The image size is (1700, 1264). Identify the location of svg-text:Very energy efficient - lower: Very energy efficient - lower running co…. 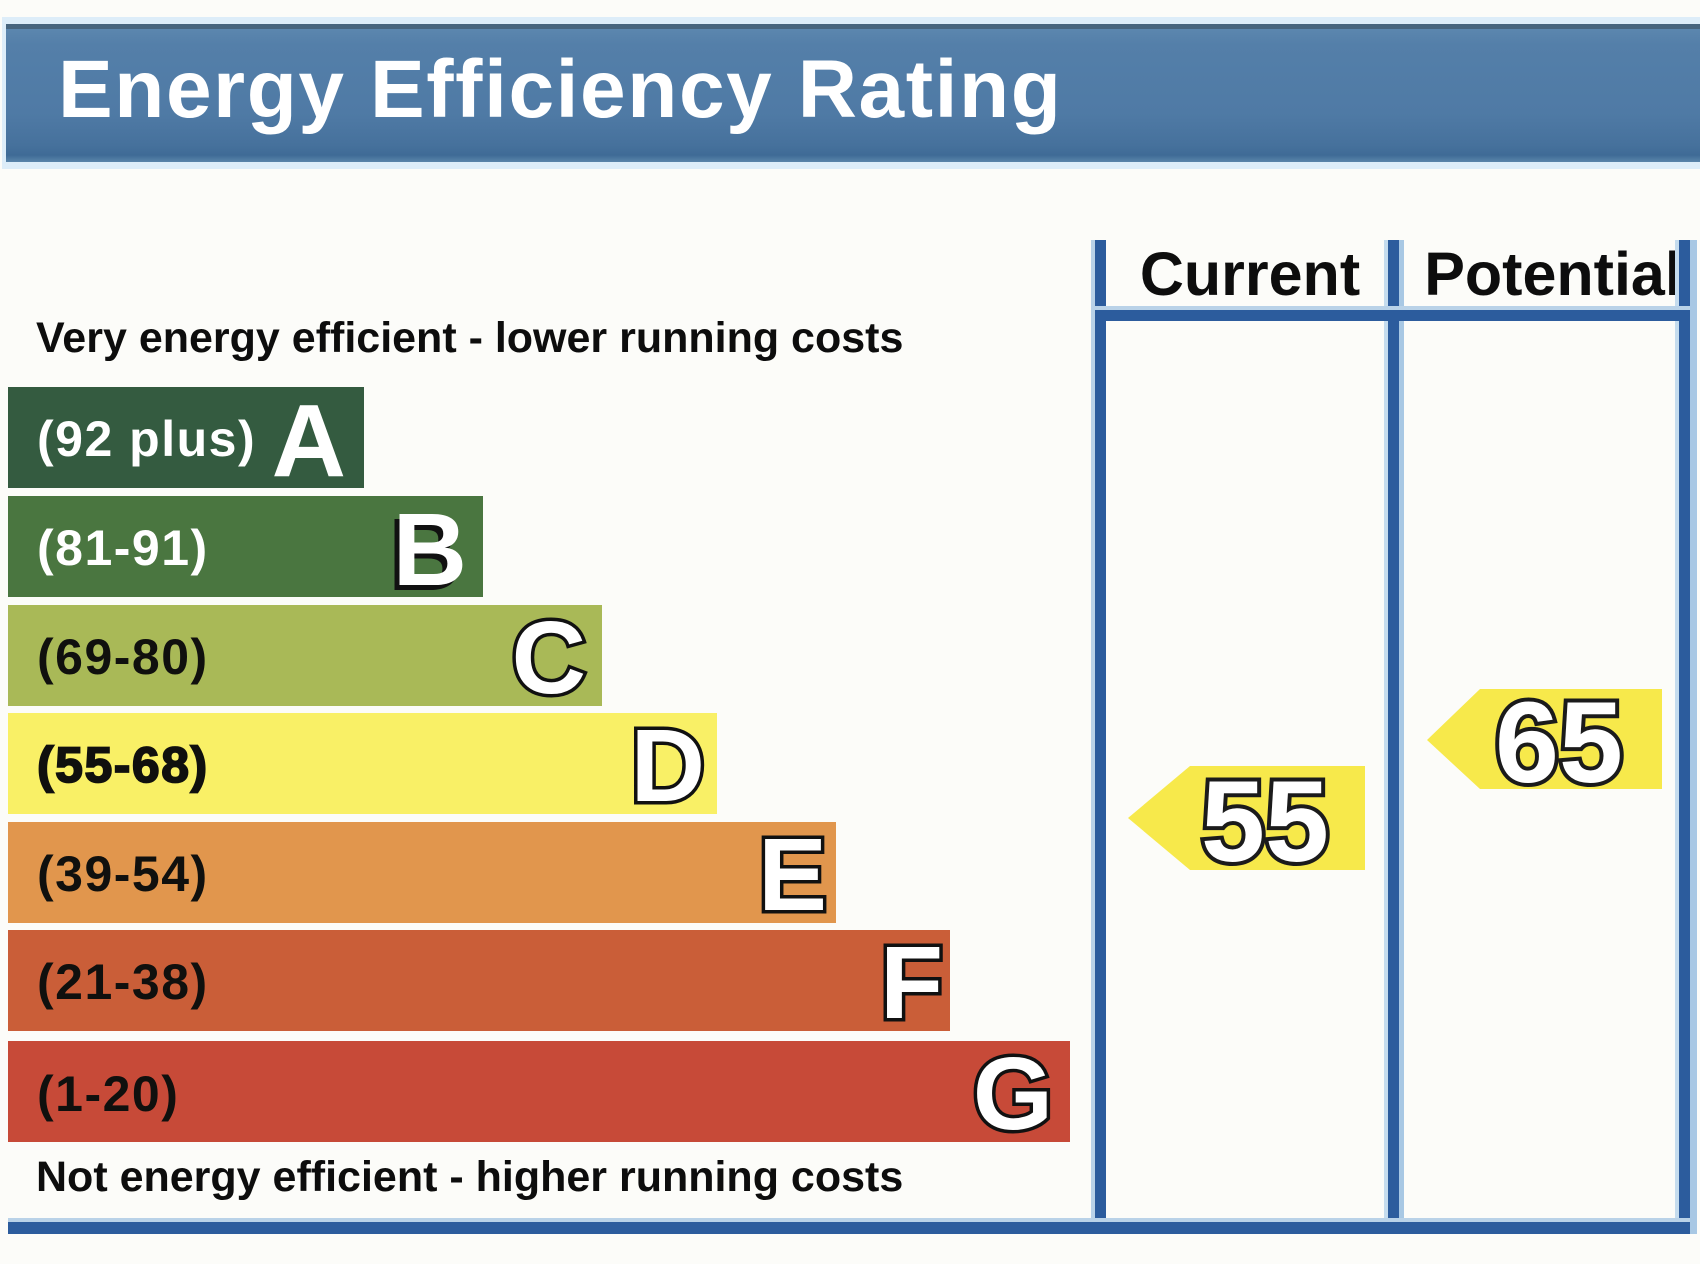
(469, 338).